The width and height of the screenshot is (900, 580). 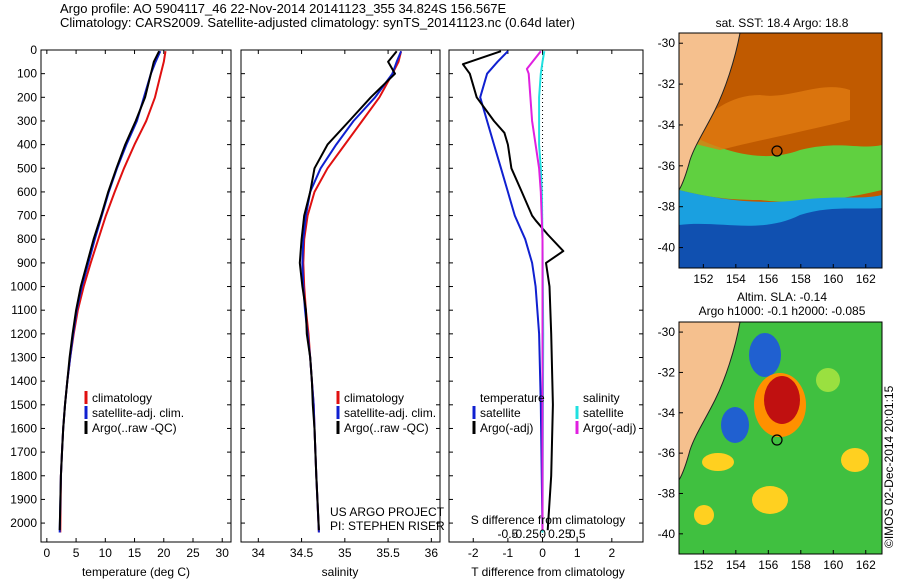 What do you see at coordinates (302, 553) in the screenshot?
I see `x-tick-label: 34.5` at bounding box center [302, 553].